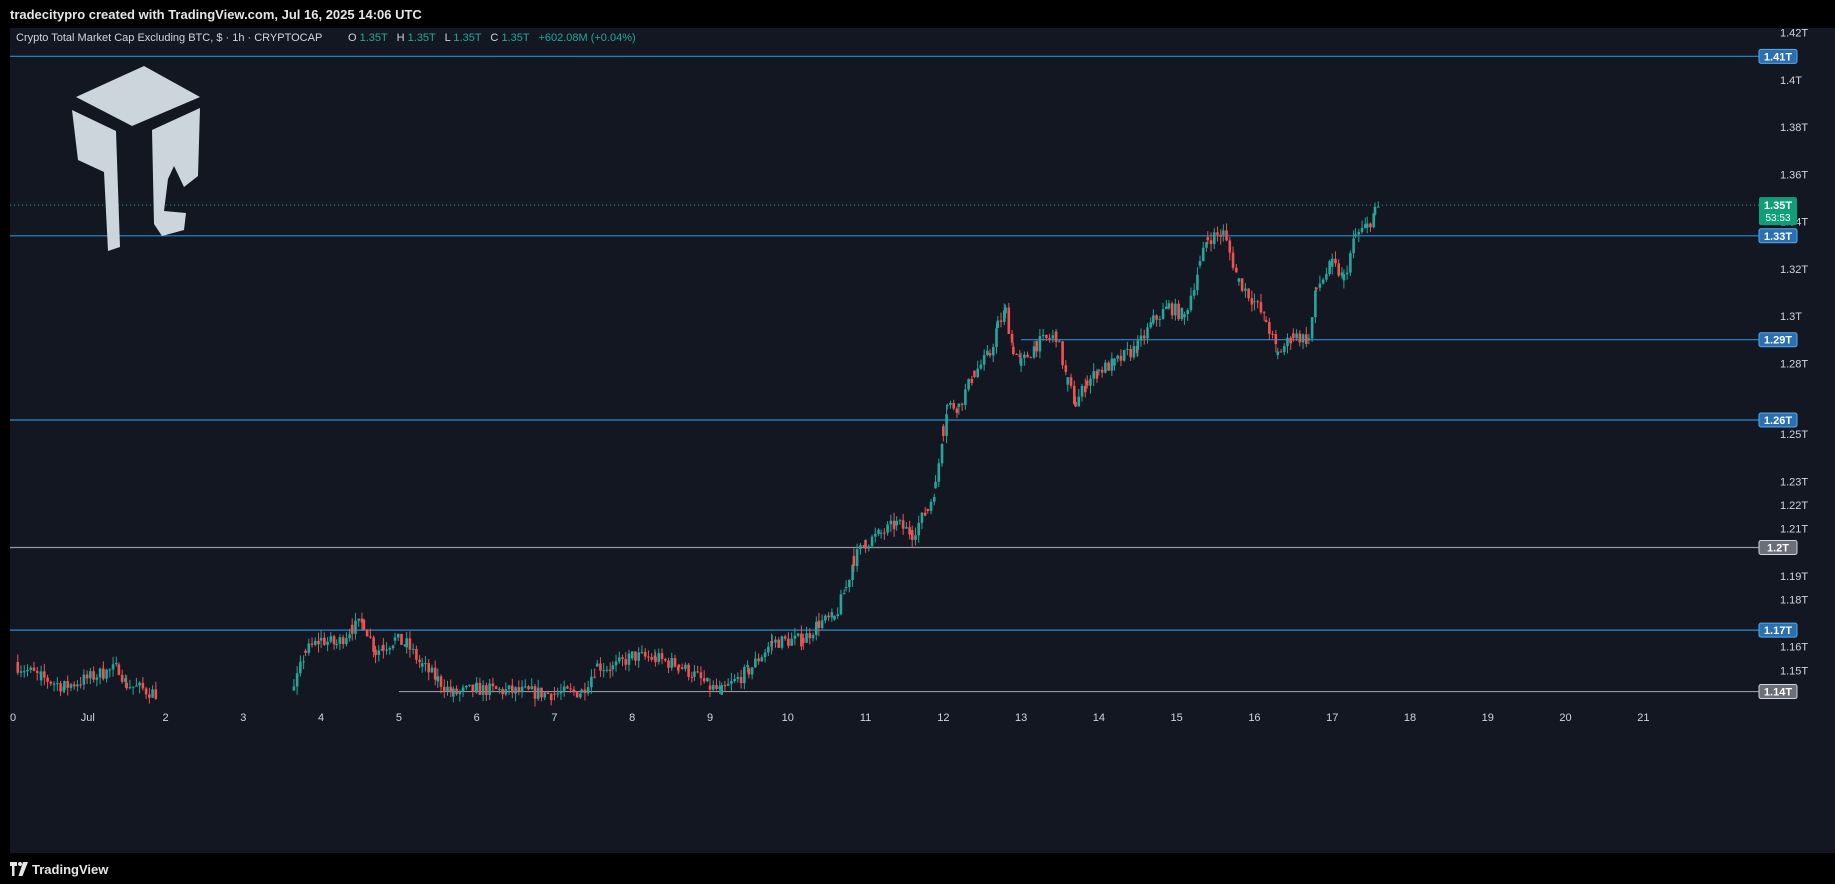 This screenshot has width=1835, height=884. I want to click on legend-l-value: 1.35T, so click(467, 38).